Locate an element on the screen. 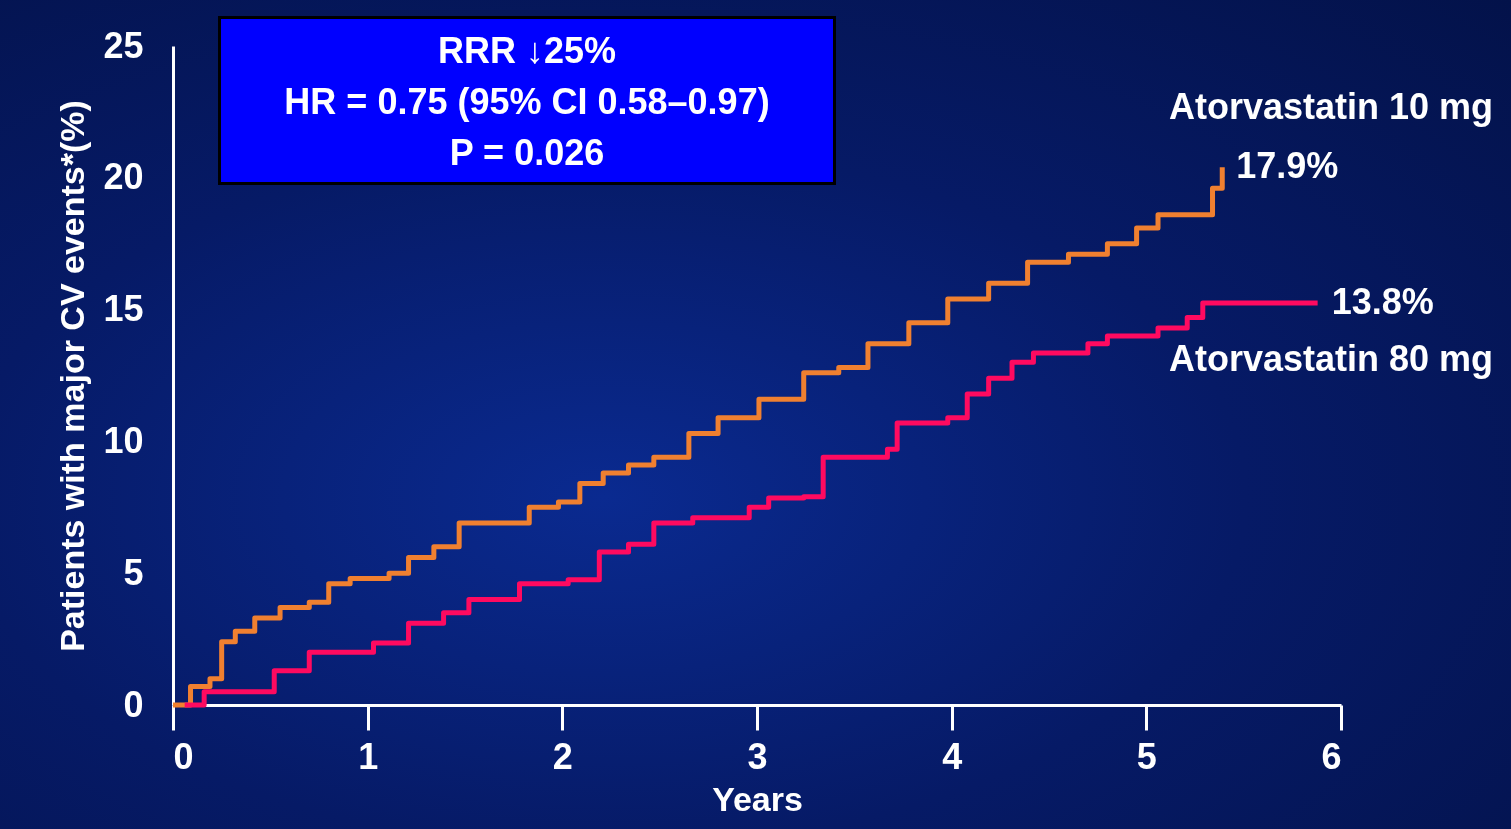 This screenshot has width=1511, height=829. series-label: Atorvastatin 10 mg is located at coordinates (1330, 107).